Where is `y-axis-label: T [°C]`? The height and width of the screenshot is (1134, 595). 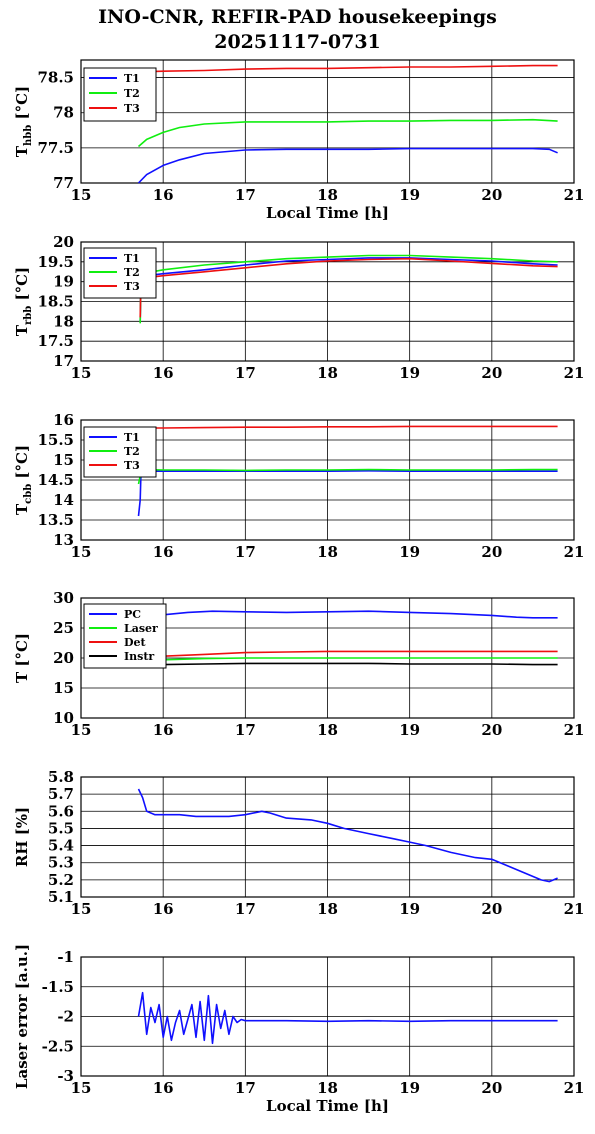
y-axis-label: T [°C] is located at coordinates (22, 658).